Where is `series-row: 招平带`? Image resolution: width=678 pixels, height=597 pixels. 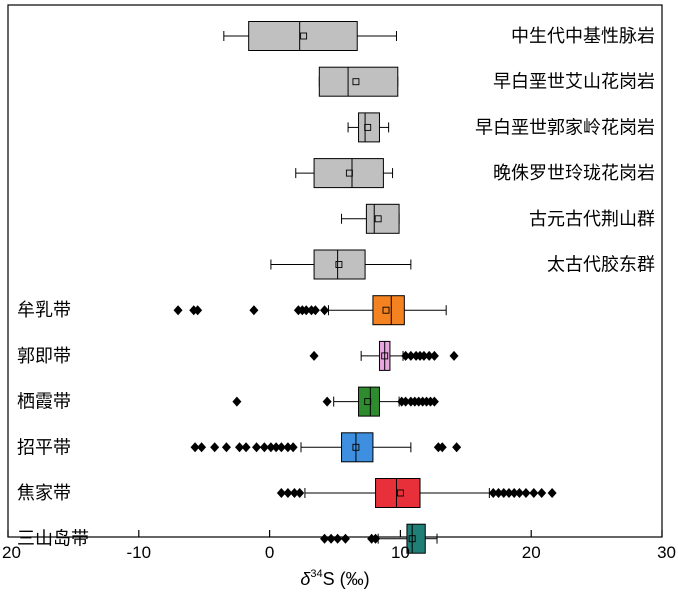 series-row: 招平带 is located at coordinates (239, 447).